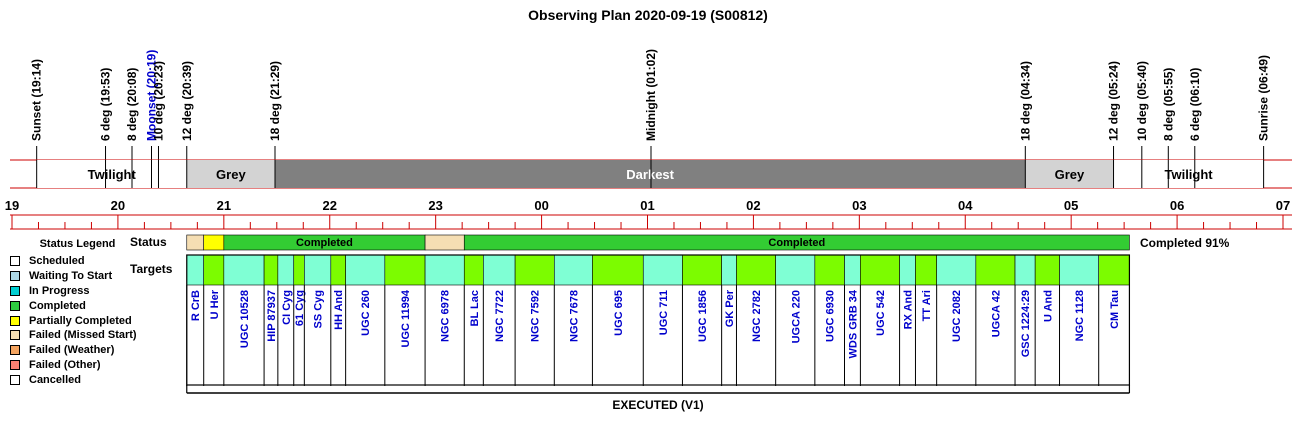 The image size is (1300, 425). Describe the element at coordinates (796, 316) in the screenshot. I see `target-name: UGCA 220` at that location.